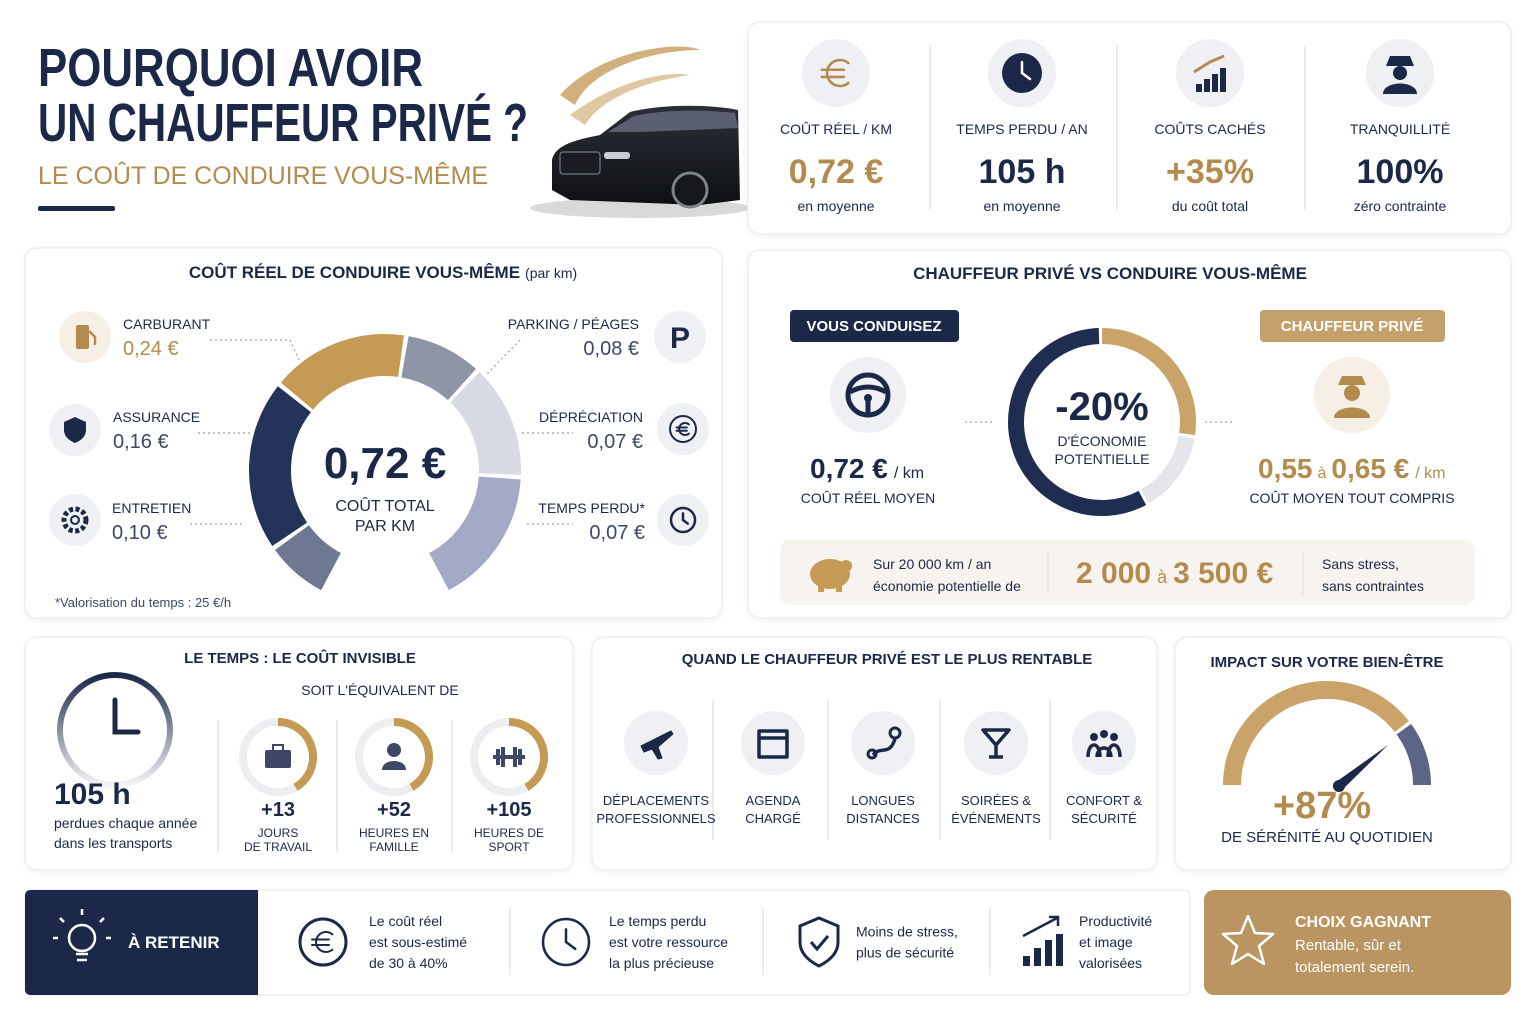 Image resolution: width=1536 pixels, height=1024 pixels. Describe the element at coordinates (1360, 564) in the screenshot. I see `savings-note: Sans stress,` at that location.